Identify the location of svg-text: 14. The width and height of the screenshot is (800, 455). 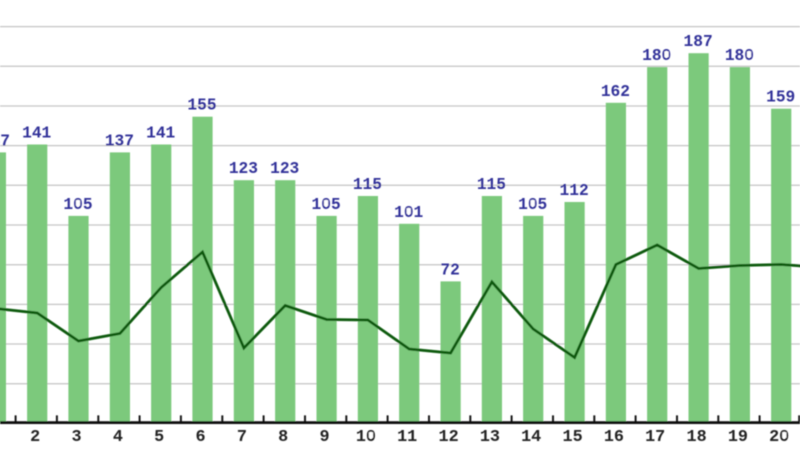
(531, 437).